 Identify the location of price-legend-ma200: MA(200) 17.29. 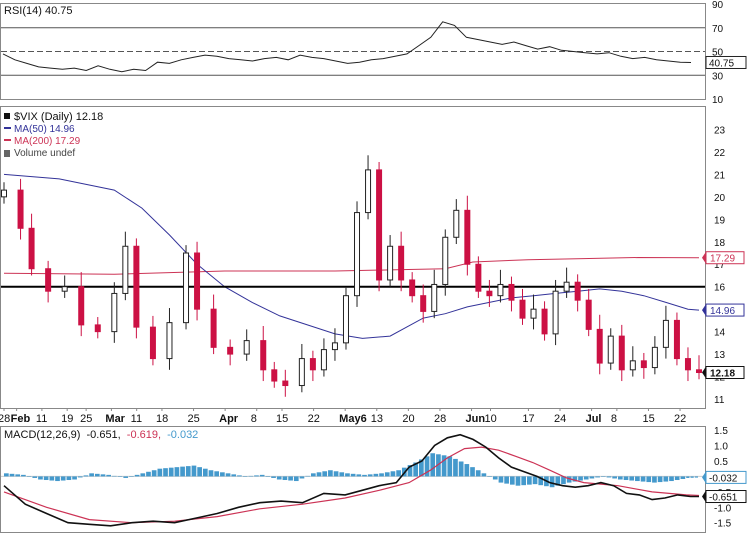
(47, 141).